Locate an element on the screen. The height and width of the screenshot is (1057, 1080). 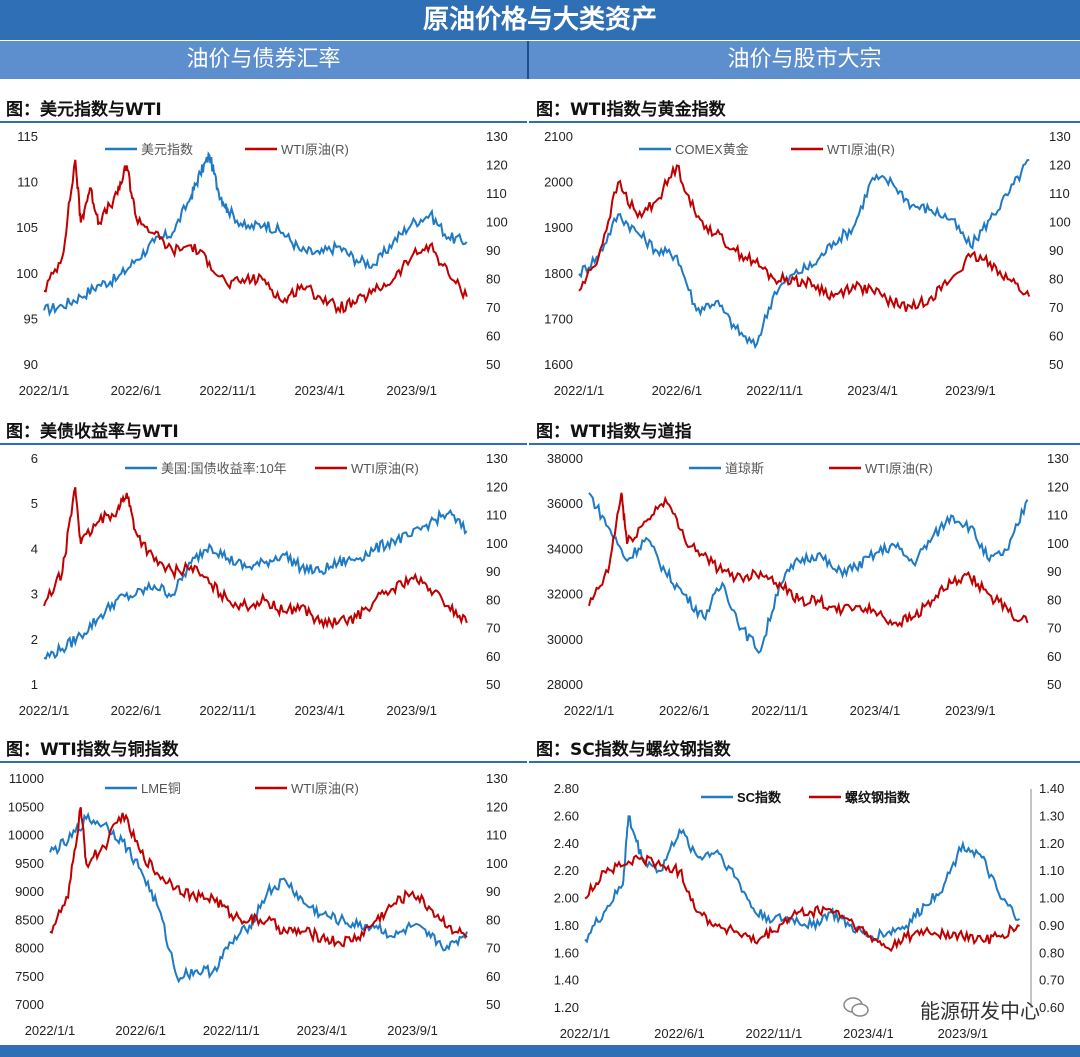
legend-label: 道琼斯 is located at coordinates (744, 468).